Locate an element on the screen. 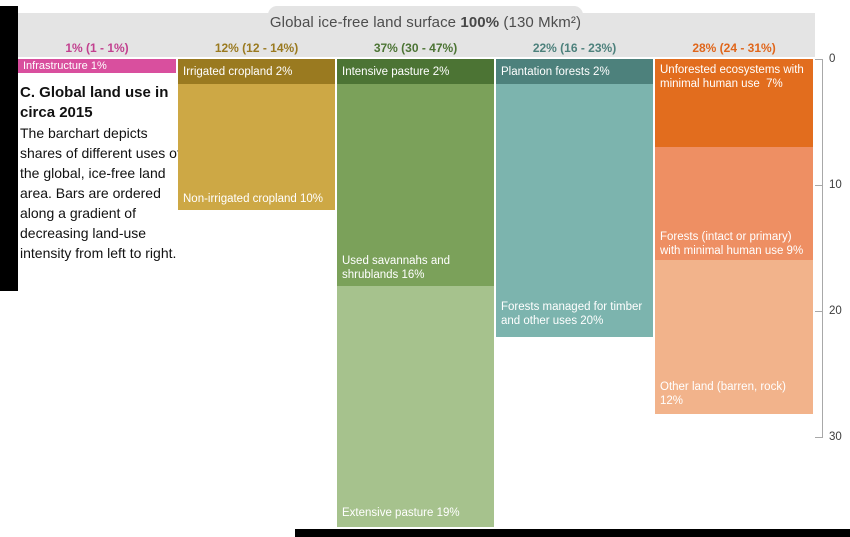 The width and height of the screenshot is (850, 537). bar-segment-irrigated-cropland: Irrigated cropland 2% is located at coordinates (256, 71).